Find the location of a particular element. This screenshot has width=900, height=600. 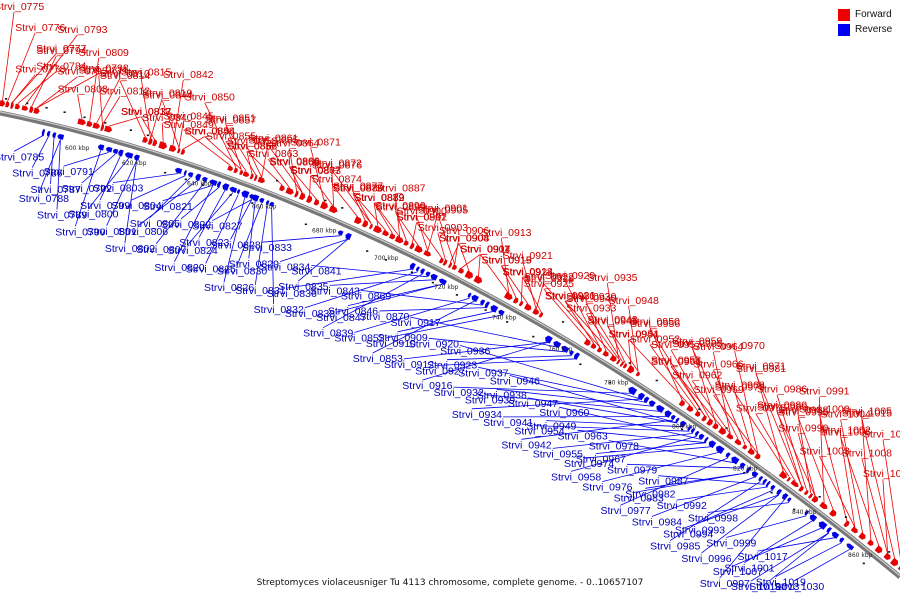

tick-label: 740 kbp is located at coordinates (504, 317).